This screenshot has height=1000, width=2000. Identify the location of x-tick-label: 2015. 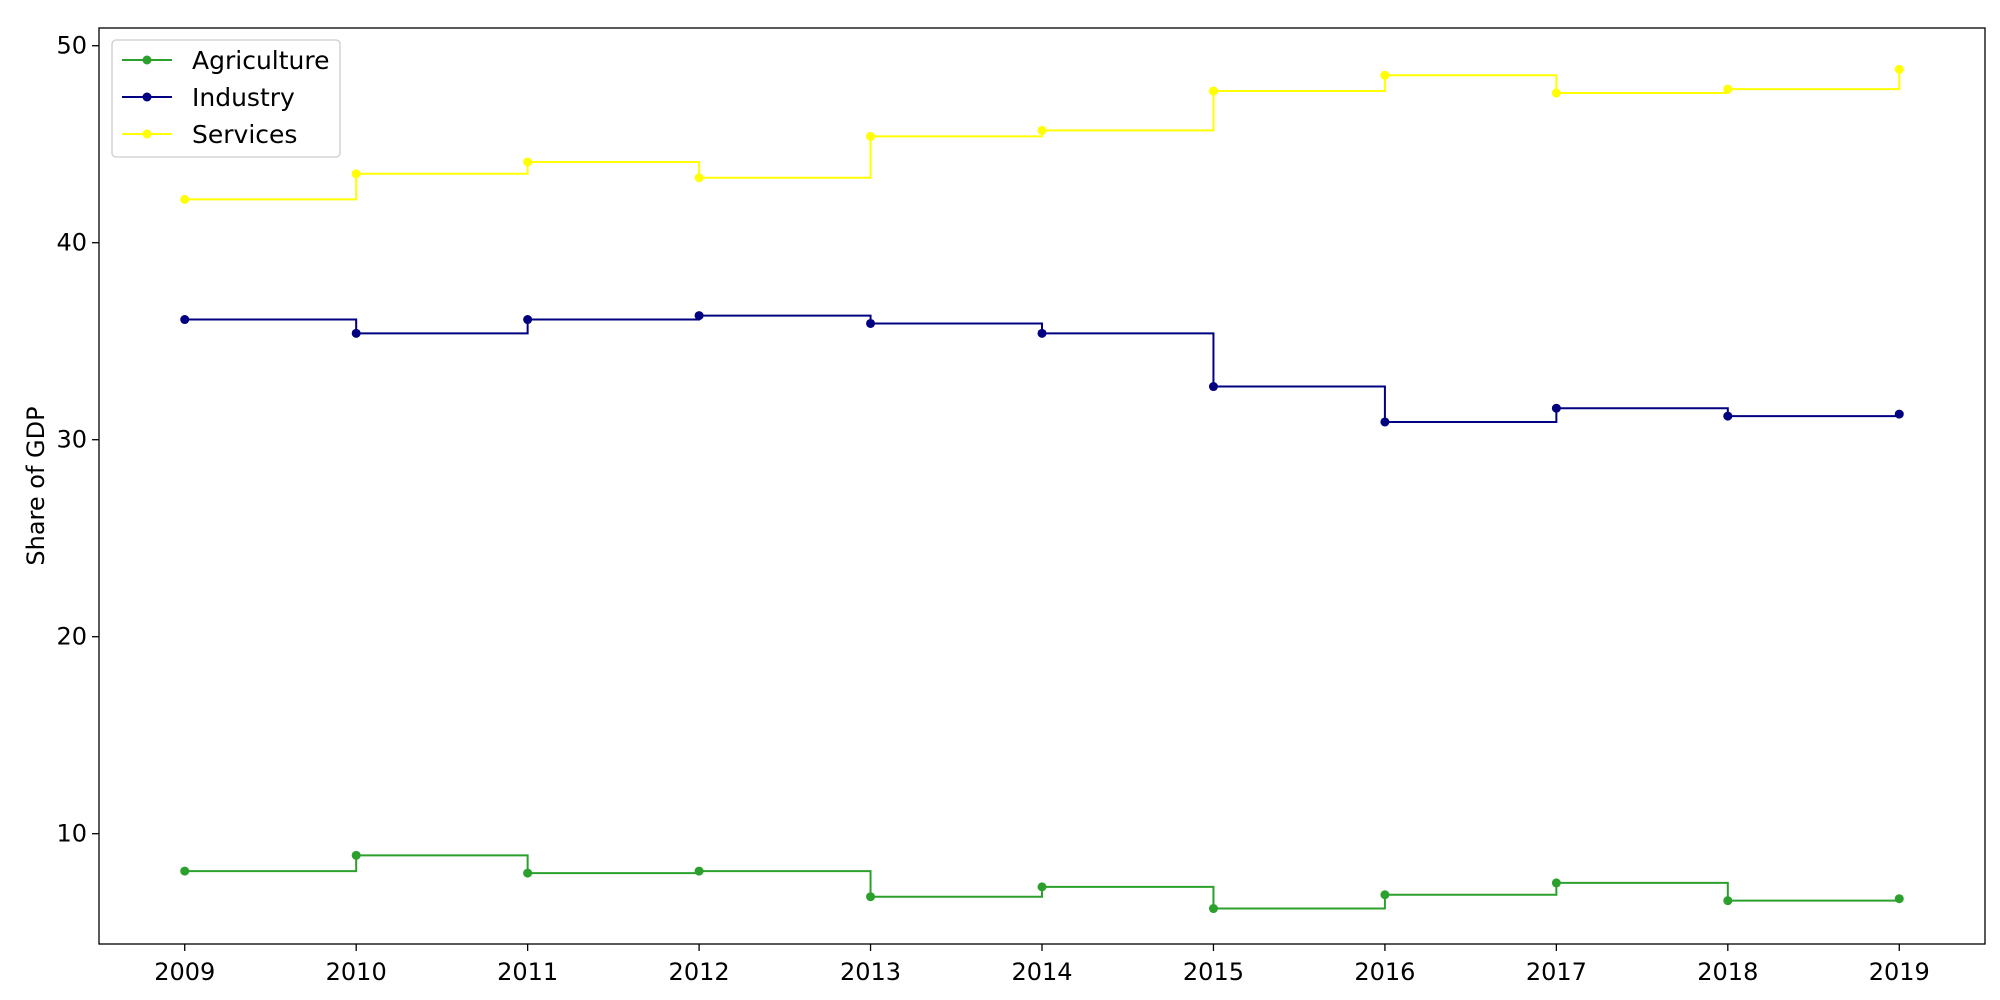
(1213, 972).